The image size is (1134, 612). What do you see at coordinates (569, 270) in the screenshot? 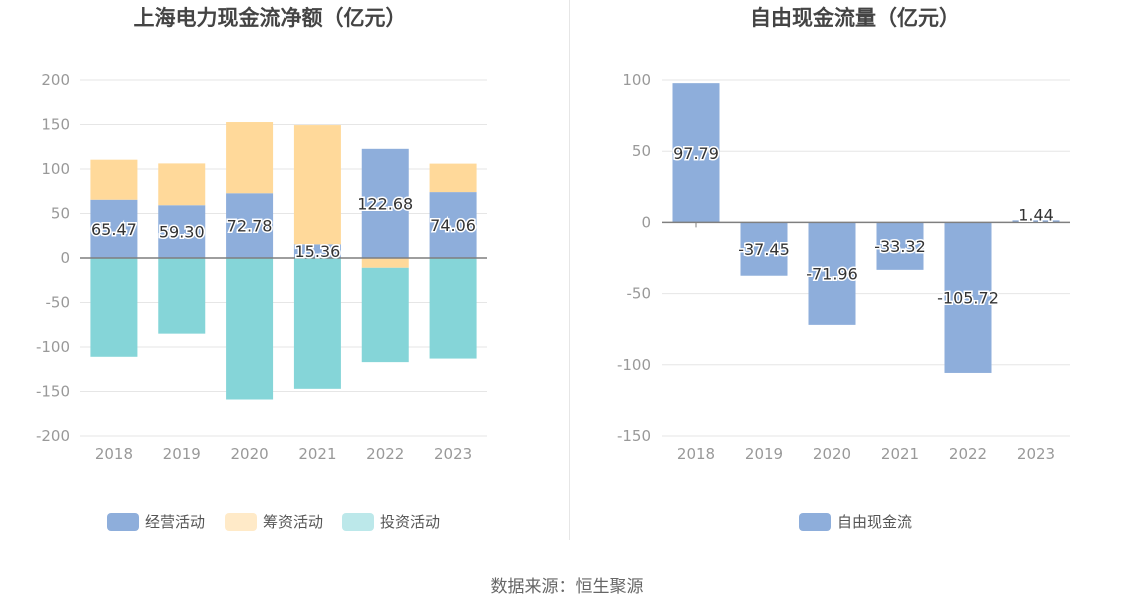
I see `chart-divider` at bounding box center [569, 270].